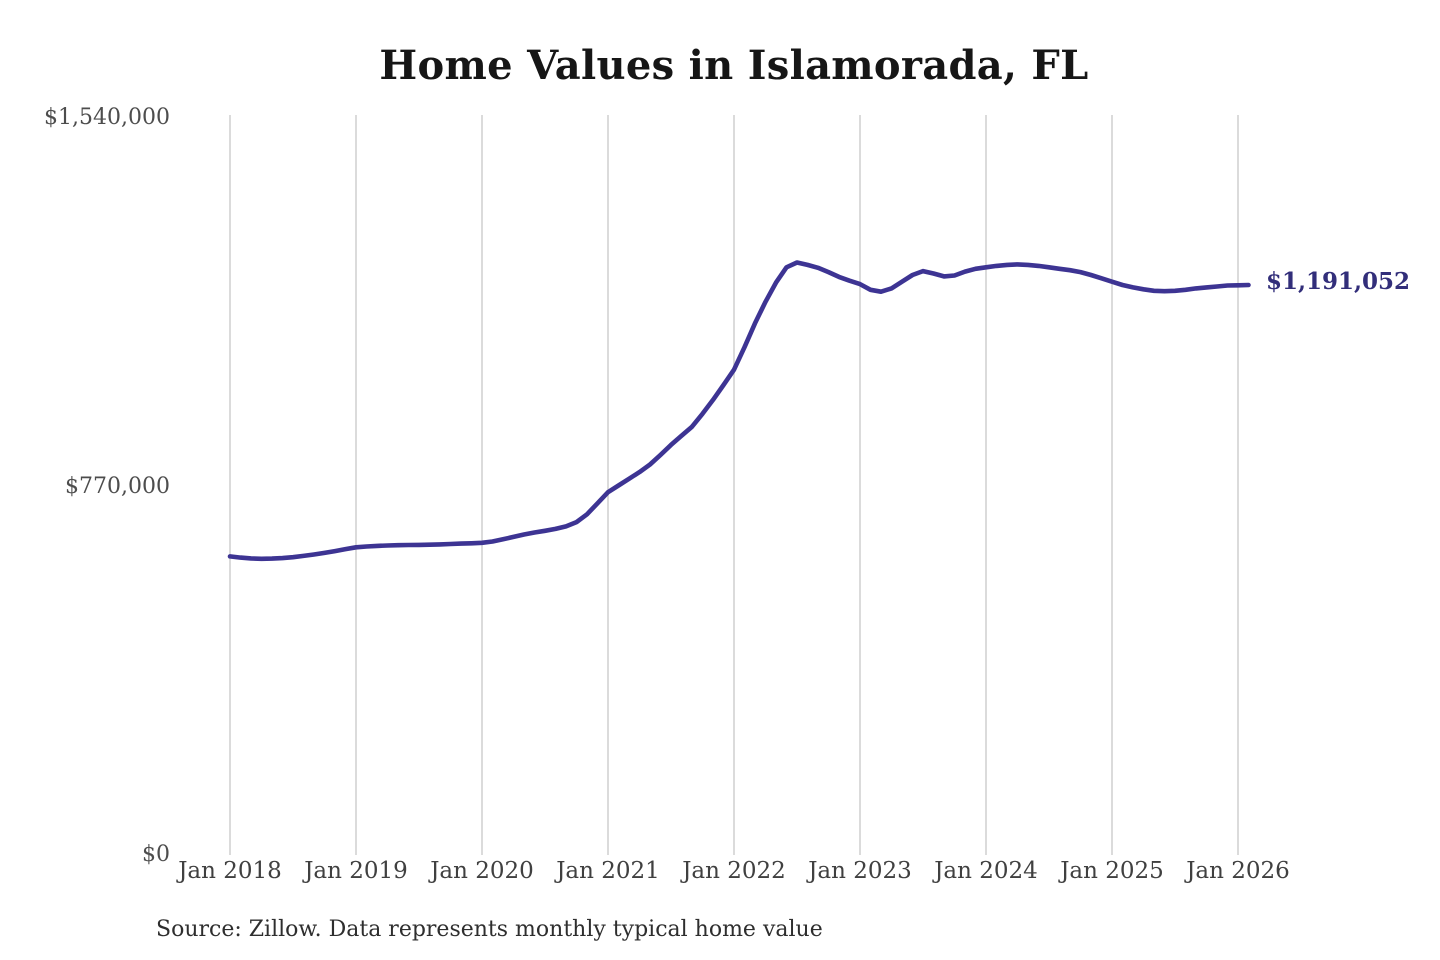  What do you see at coordinates (734, 871) in the screenshot?
I see `x-tick-label: Jan 2022` at bounding box center [734, 871].